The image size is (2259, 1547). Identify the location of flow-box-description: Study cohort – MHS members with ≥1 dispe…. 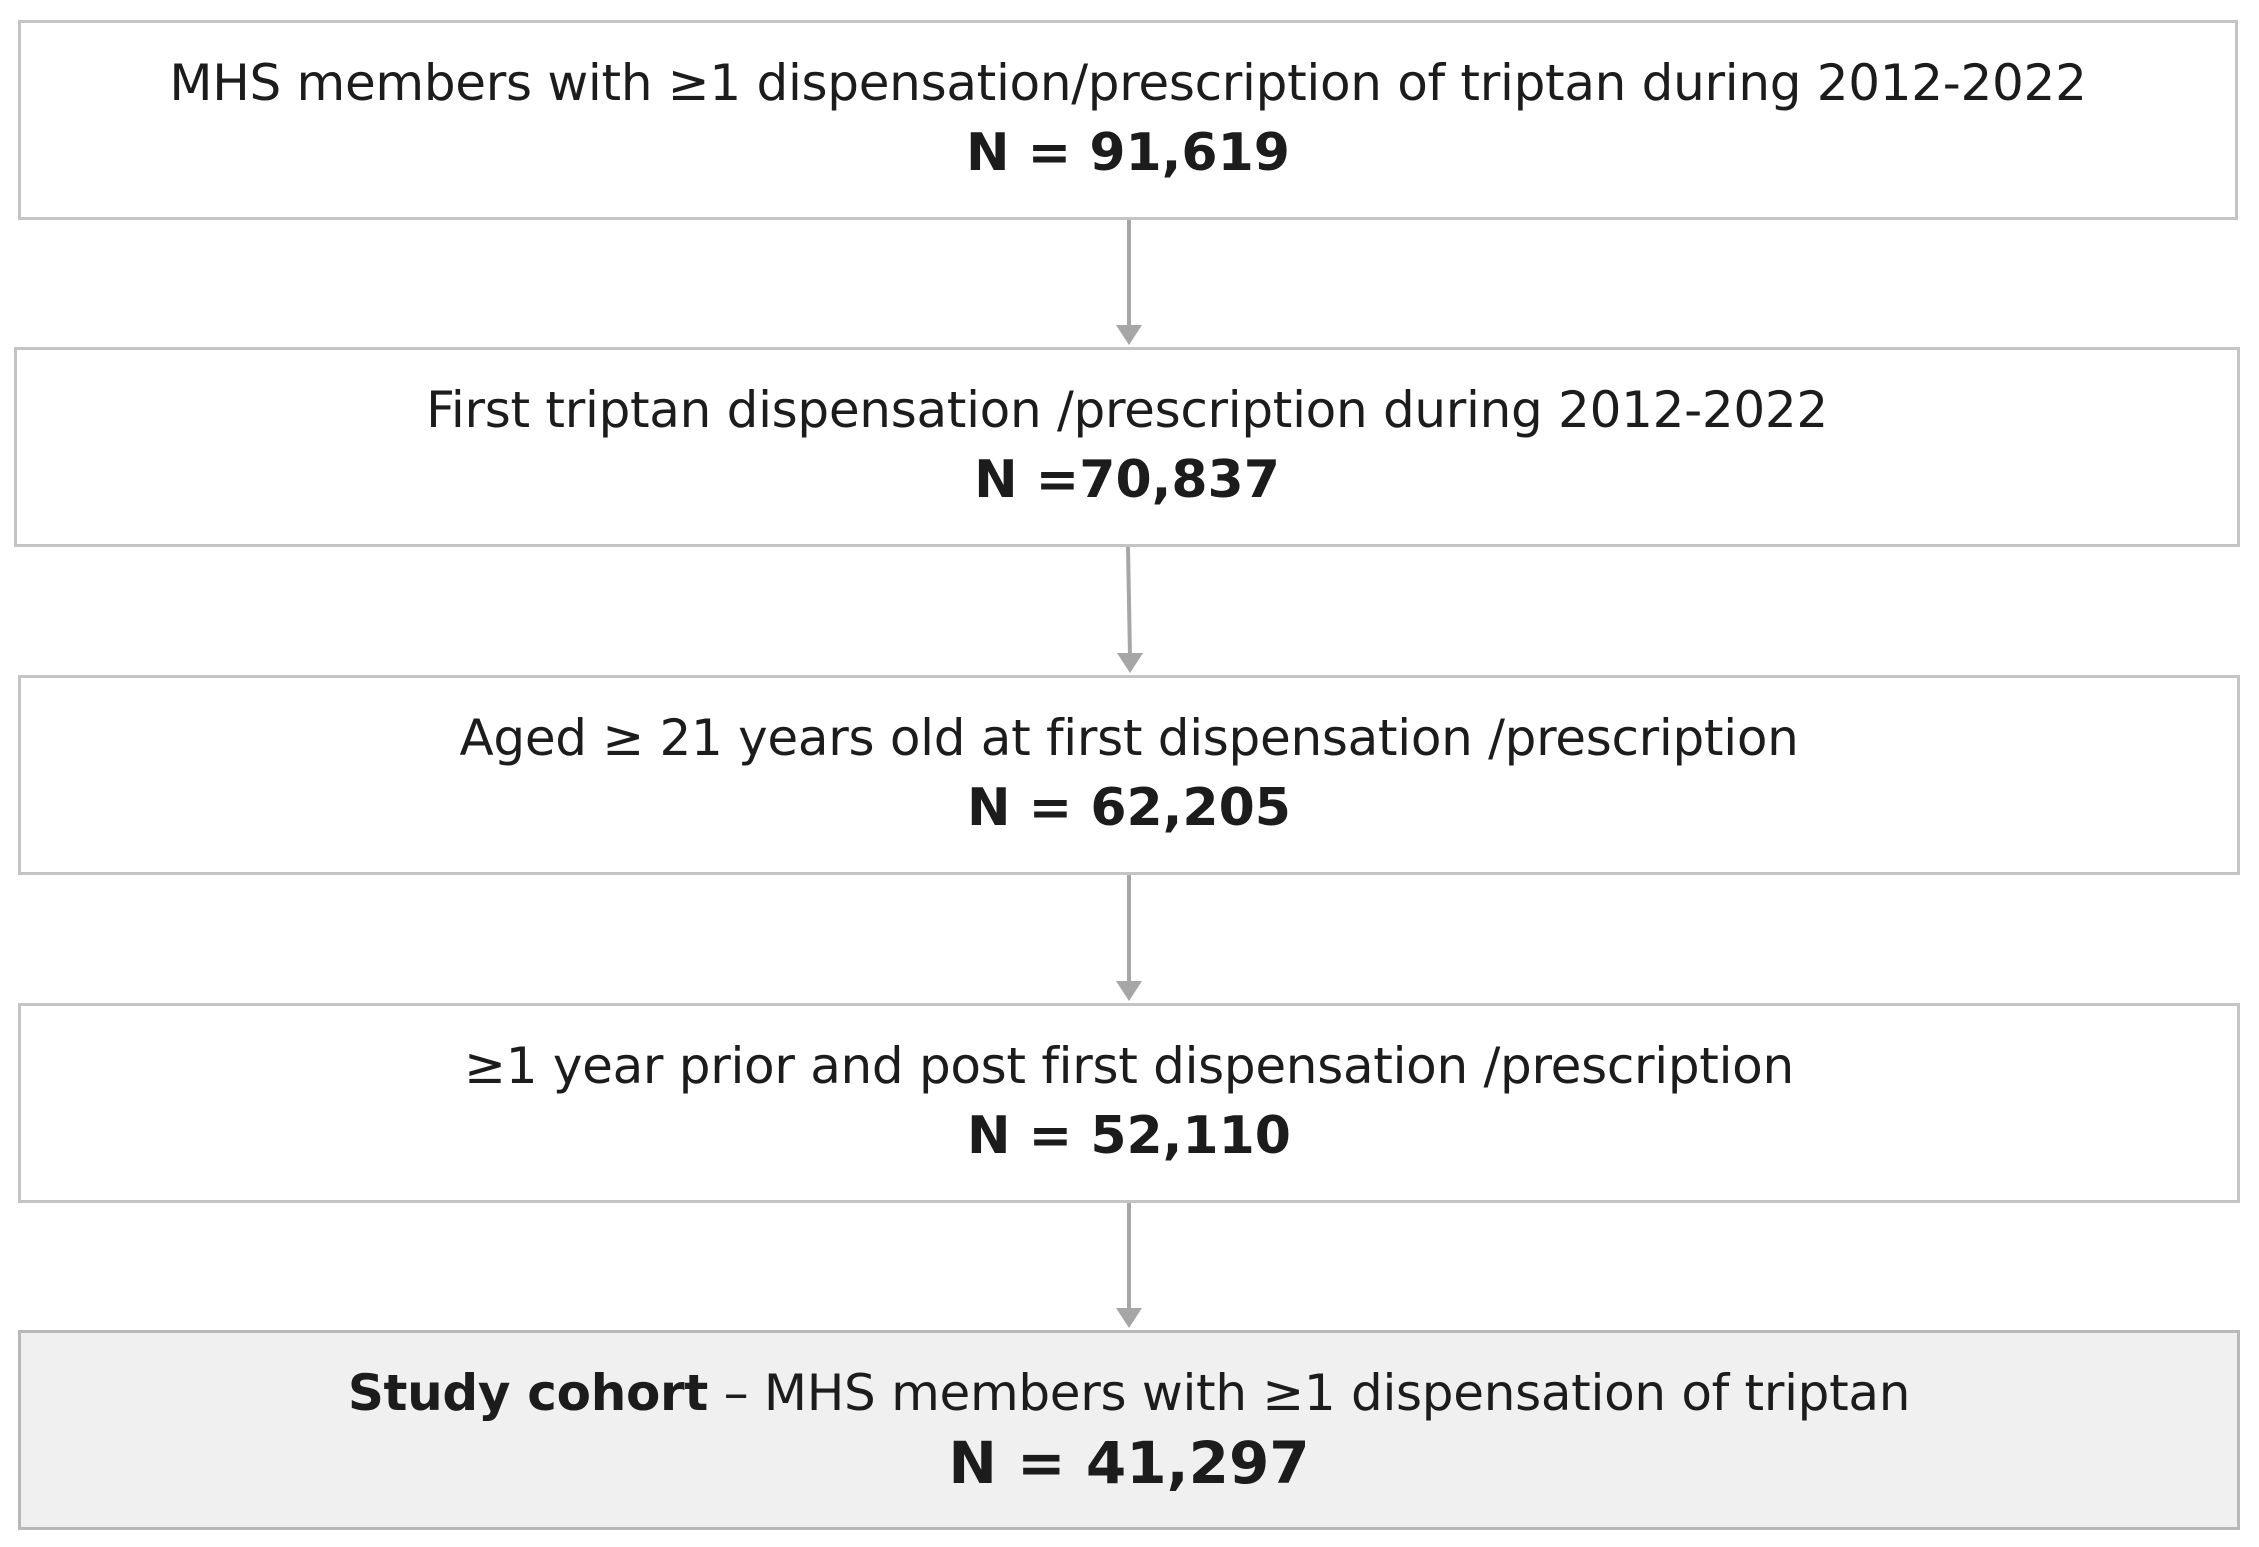
(1129, 1393).